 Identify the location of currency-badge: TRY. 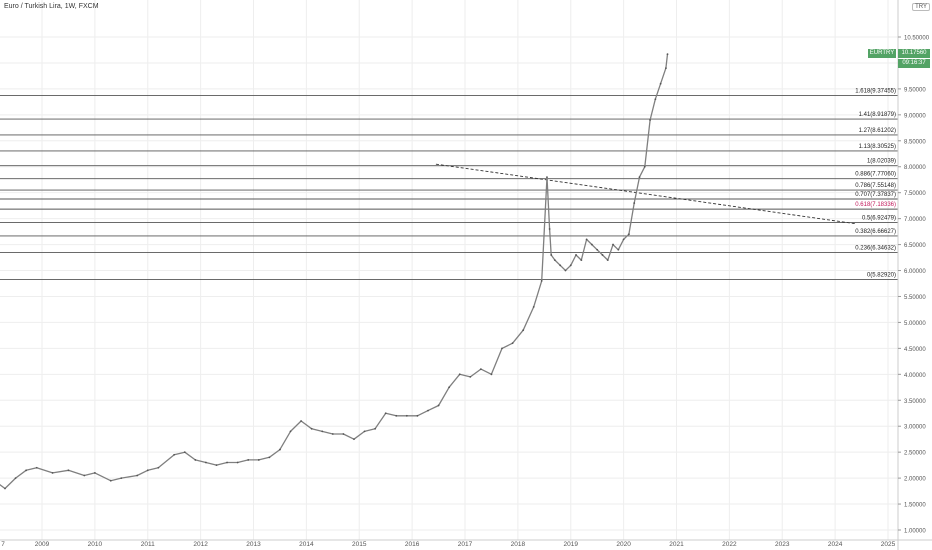
(921, 7).